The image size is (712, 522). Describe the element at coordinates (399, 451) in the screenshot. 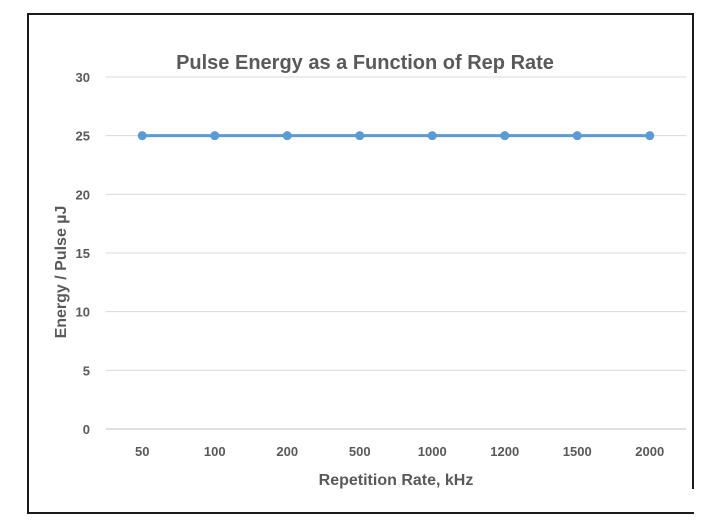

I see `x-tick-labels: 50 100 200 500 1000 1200 1500 2000` at that location.